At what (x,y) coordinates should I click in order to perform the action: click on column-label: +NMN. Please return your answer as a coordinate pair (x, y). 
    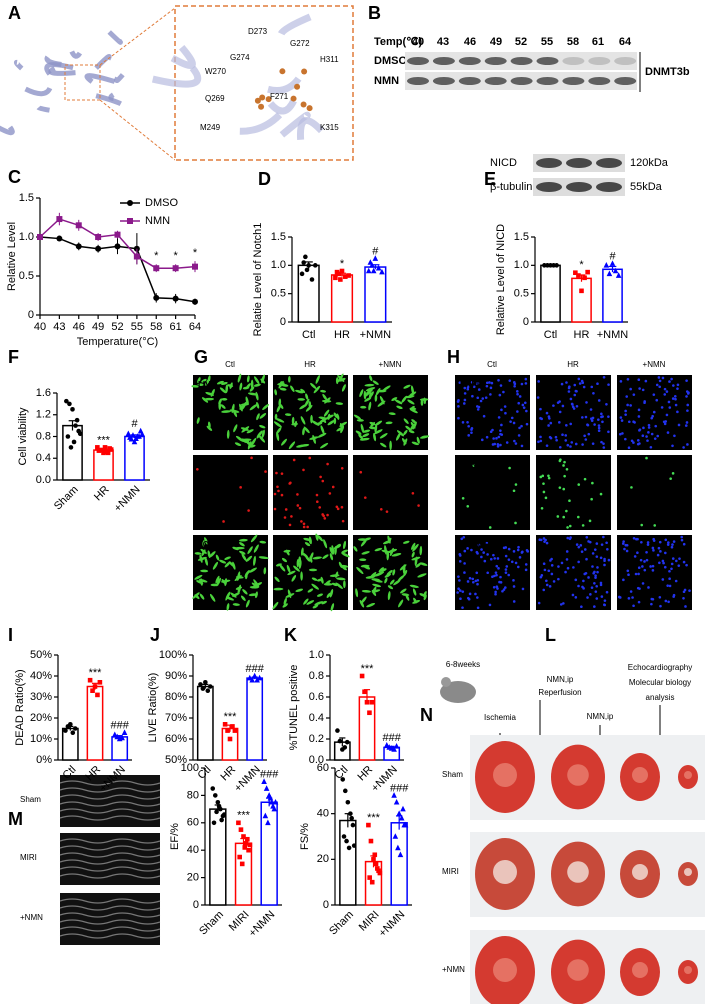
    Looking at the image, I should click on (654, 364).